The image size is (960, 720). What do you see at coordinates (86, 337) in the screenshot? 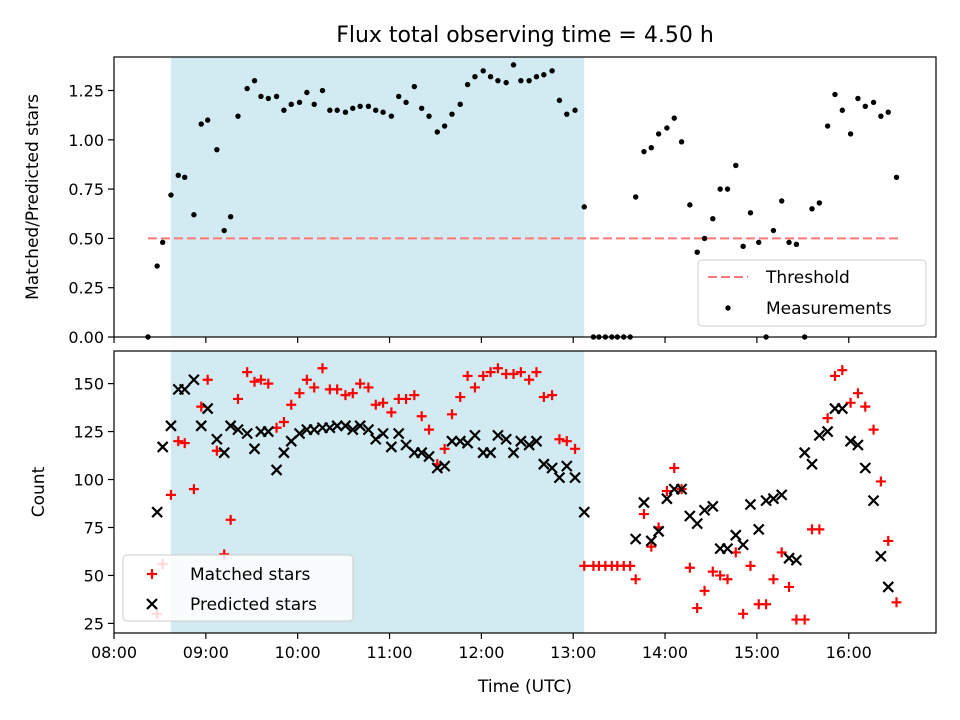
I see `y-tick-label: 0.00` at bounding box center [86, 337].